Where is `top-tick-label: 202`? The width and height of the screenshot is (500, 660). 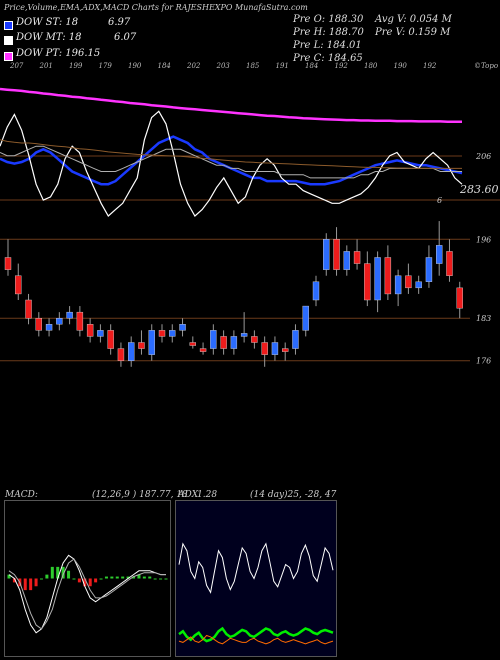 top-tick-label: 202 is located at coordinates (194, 66).